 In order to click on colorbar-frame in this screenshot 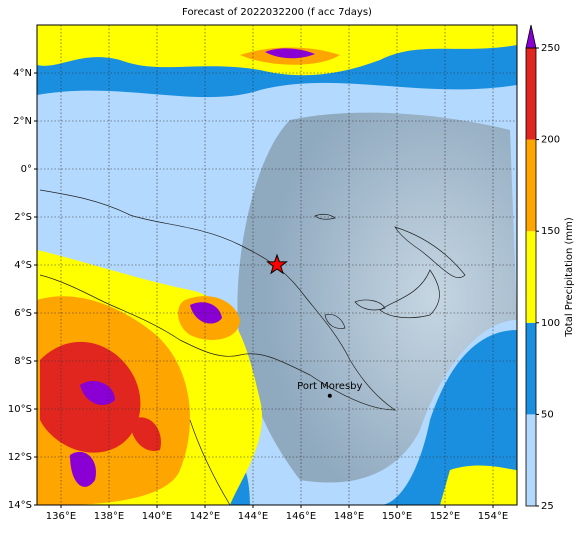, I will do `click(531, 277)`.